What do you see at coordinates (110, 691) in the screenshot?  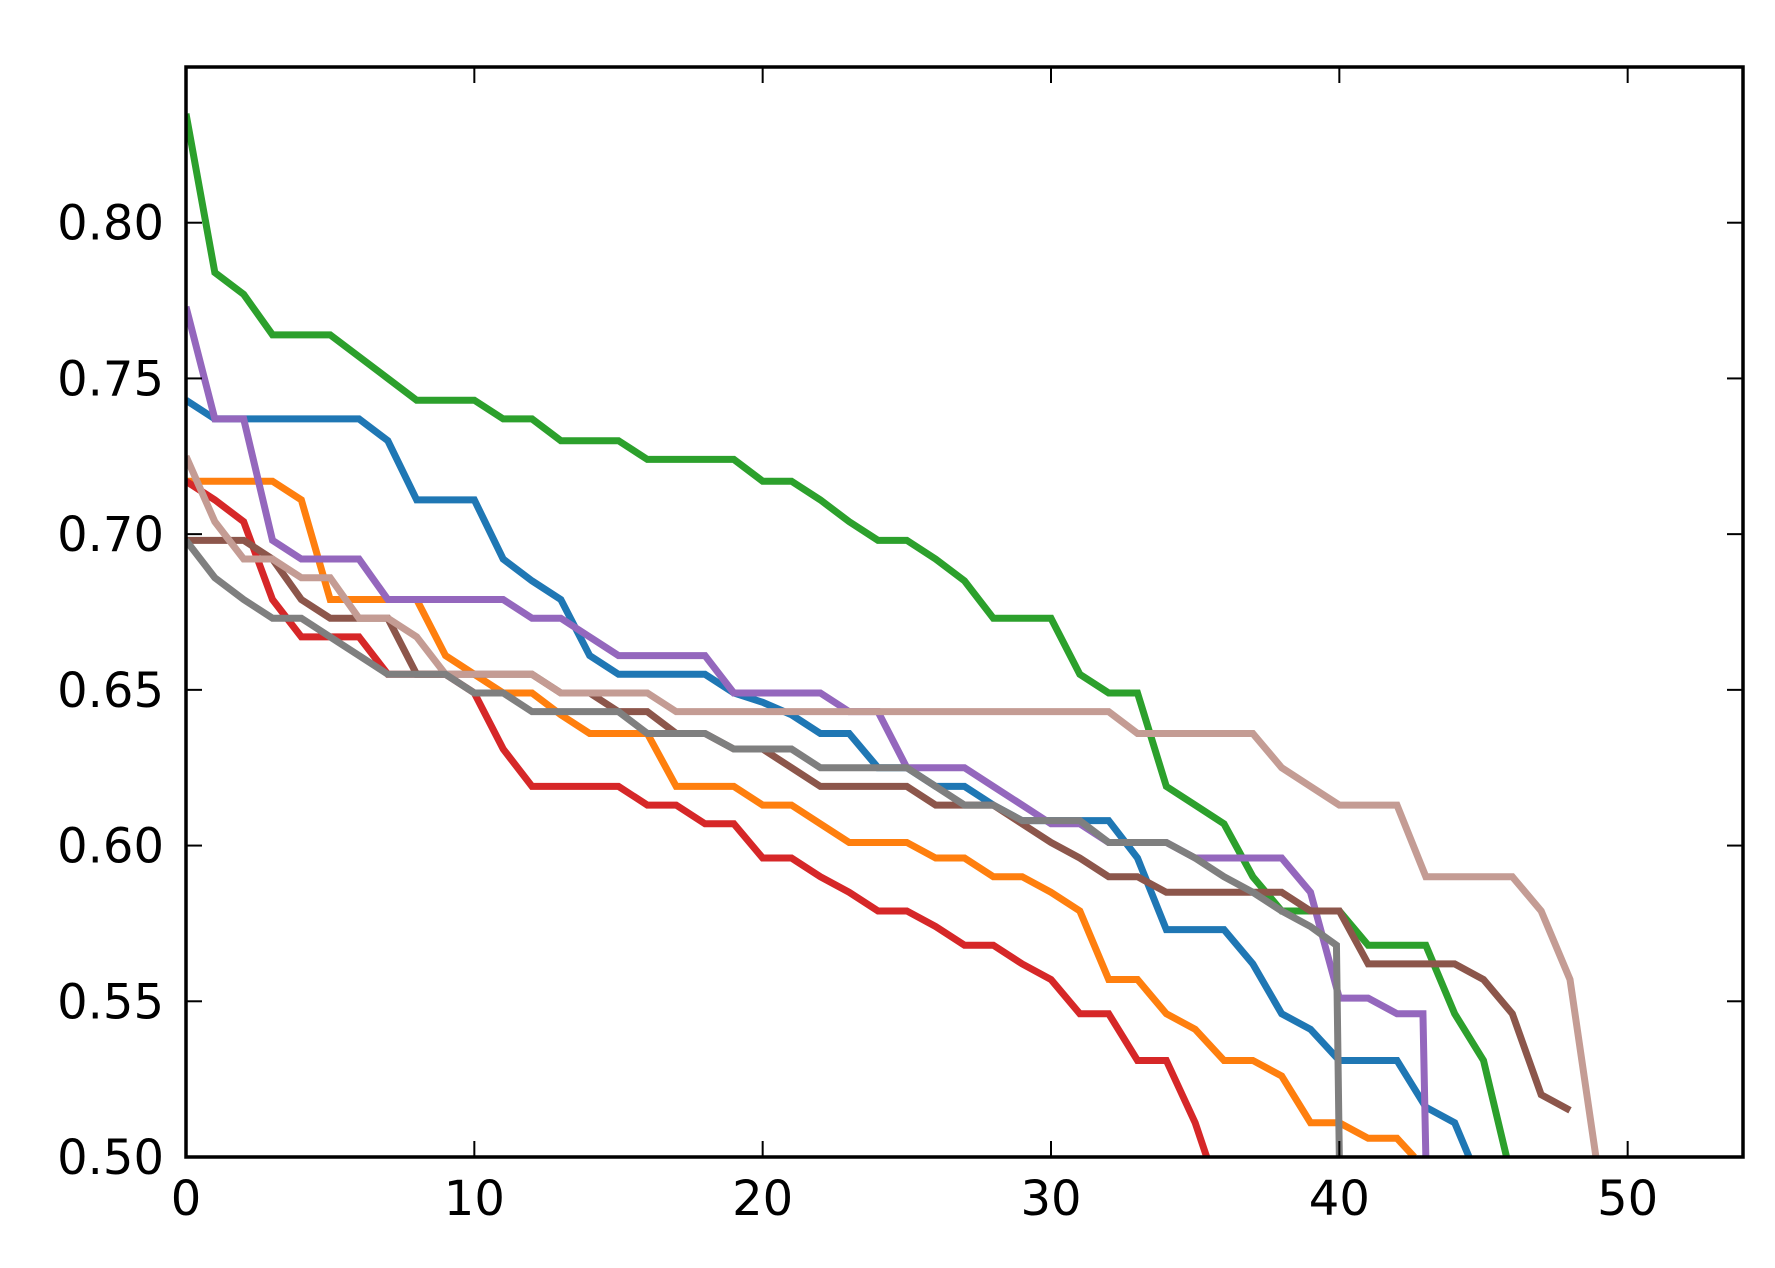 I see `y-tick-label: 0.65` at bounding box center [110, 691].